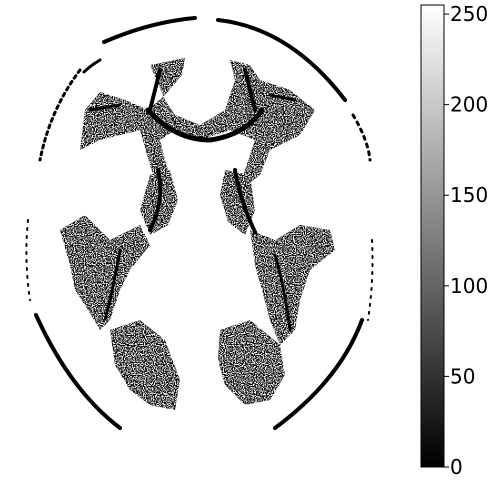  Describe the element at coordinates (469, 286) in the screenshot. I see `colorbar-tick-label: 100` at that location.